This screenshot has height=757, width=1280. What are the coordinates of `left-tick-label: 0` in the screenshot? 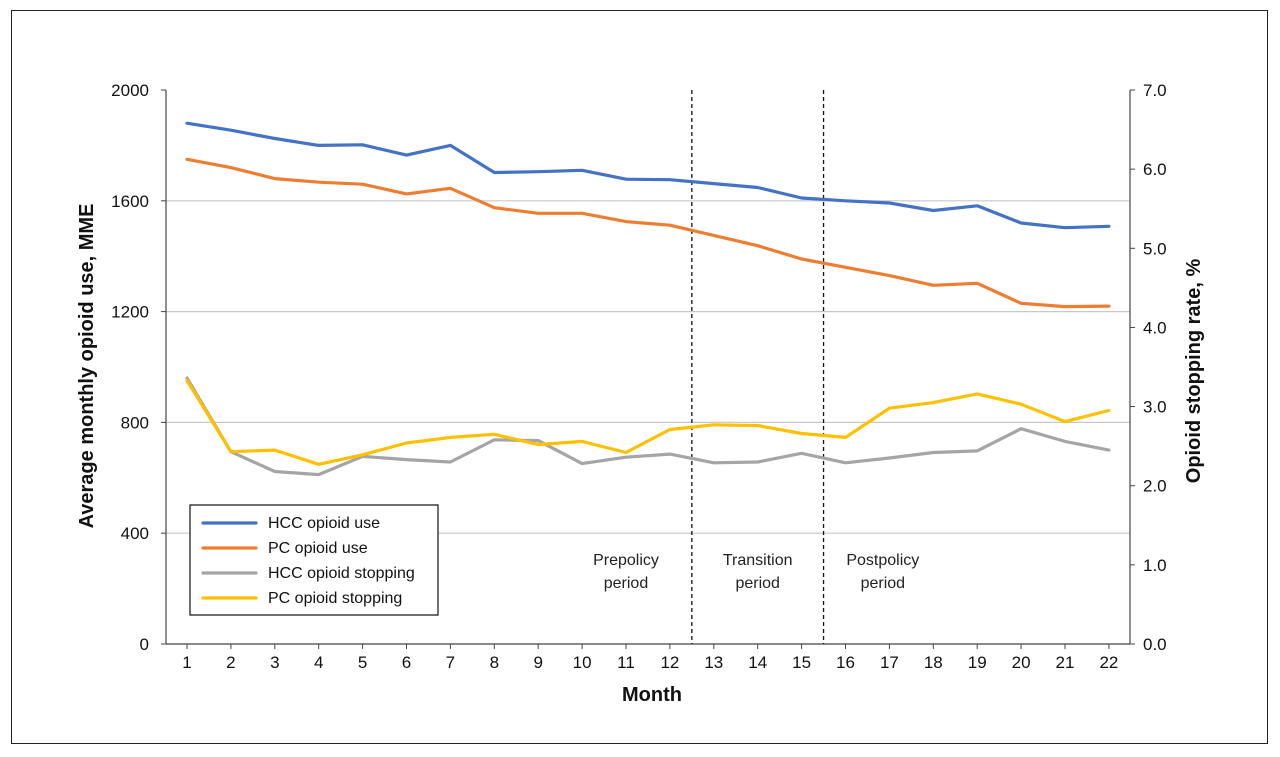 It's located at (144, 644).